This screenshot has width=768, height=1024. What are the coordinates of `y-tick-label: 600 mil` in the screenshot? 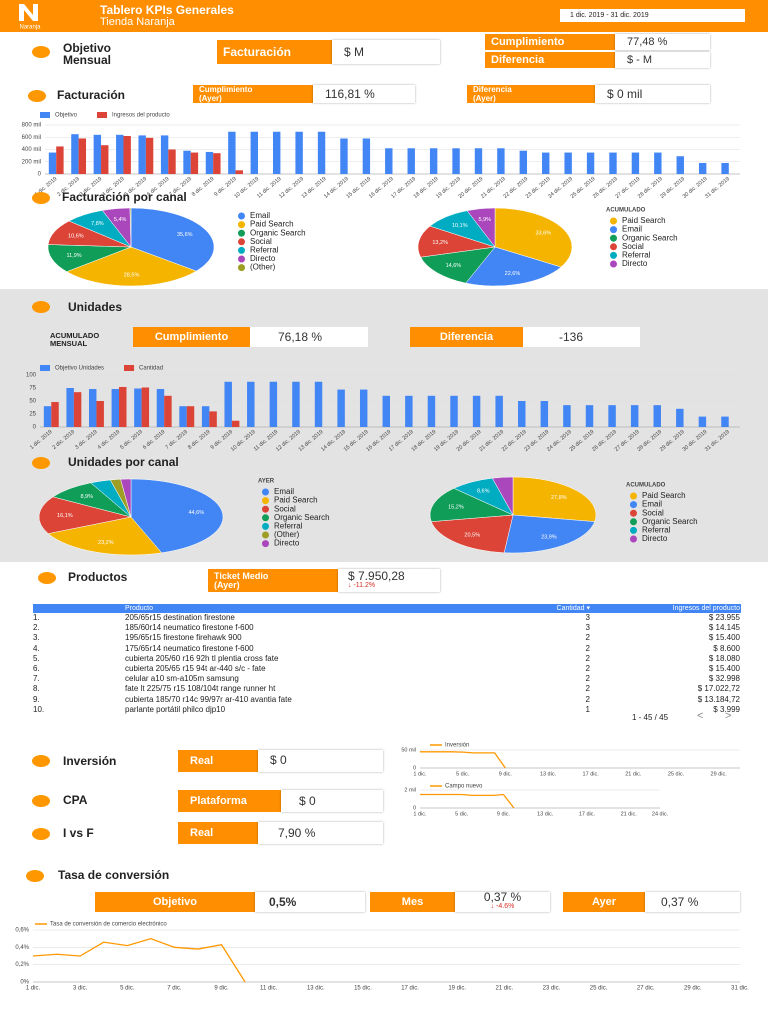 It's located at (31, 138).